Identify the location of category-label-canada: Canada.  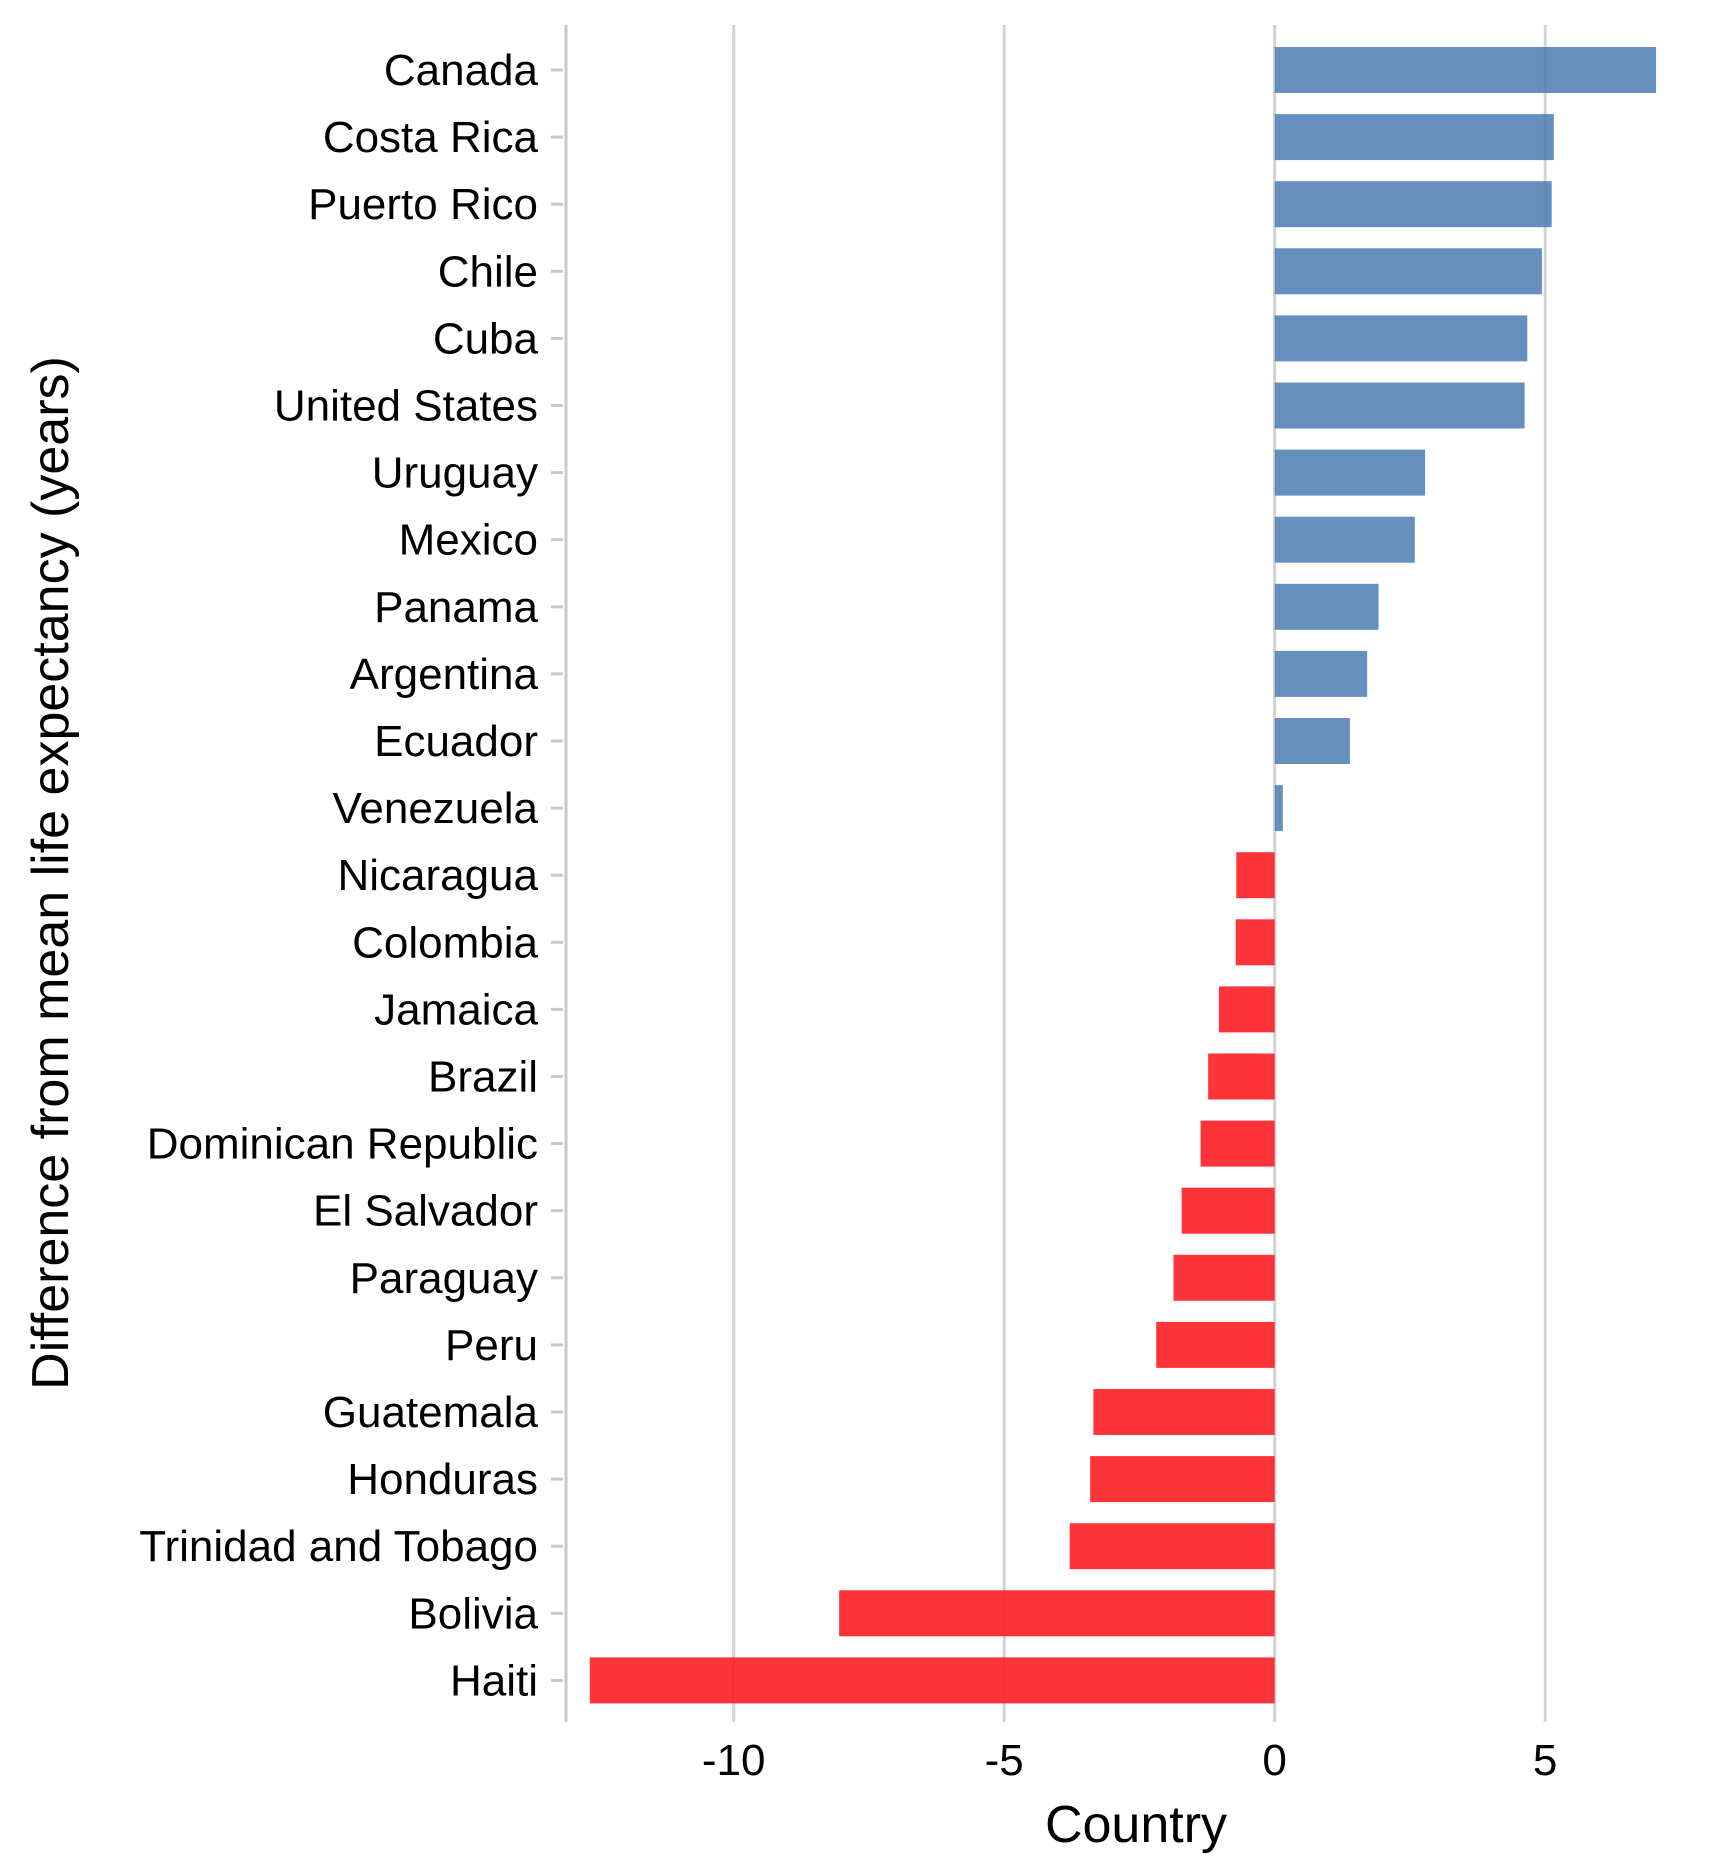
(461, 70).